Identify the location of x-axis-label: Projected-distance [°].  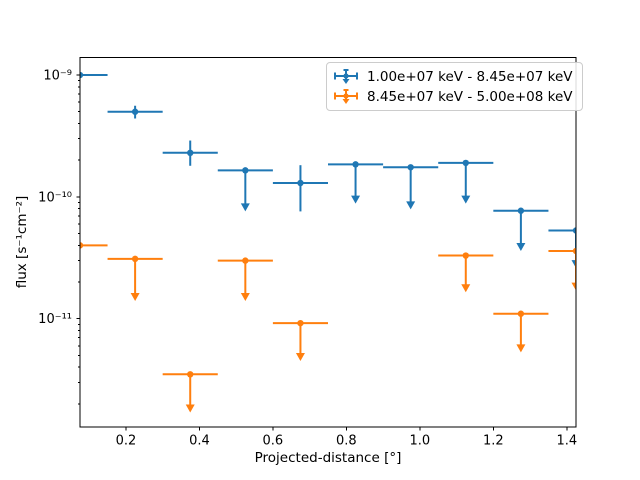
(328, 458).